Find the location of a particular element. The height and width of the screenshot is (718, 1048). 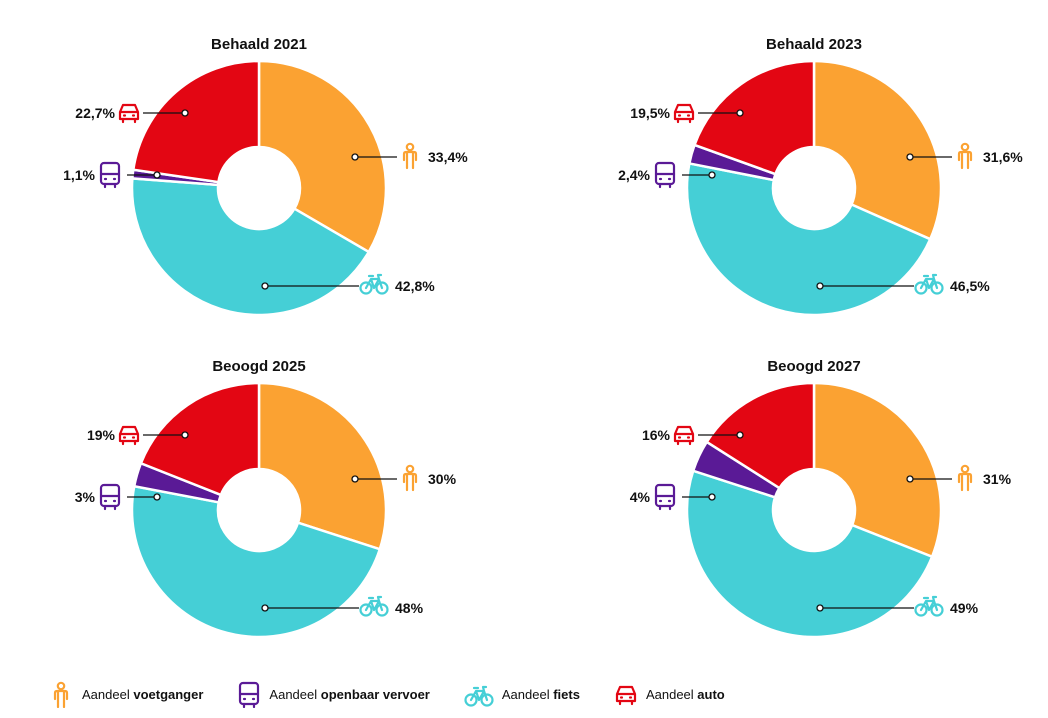

chart-title: Beoogd 2025 is located at coordinates (258, 366).